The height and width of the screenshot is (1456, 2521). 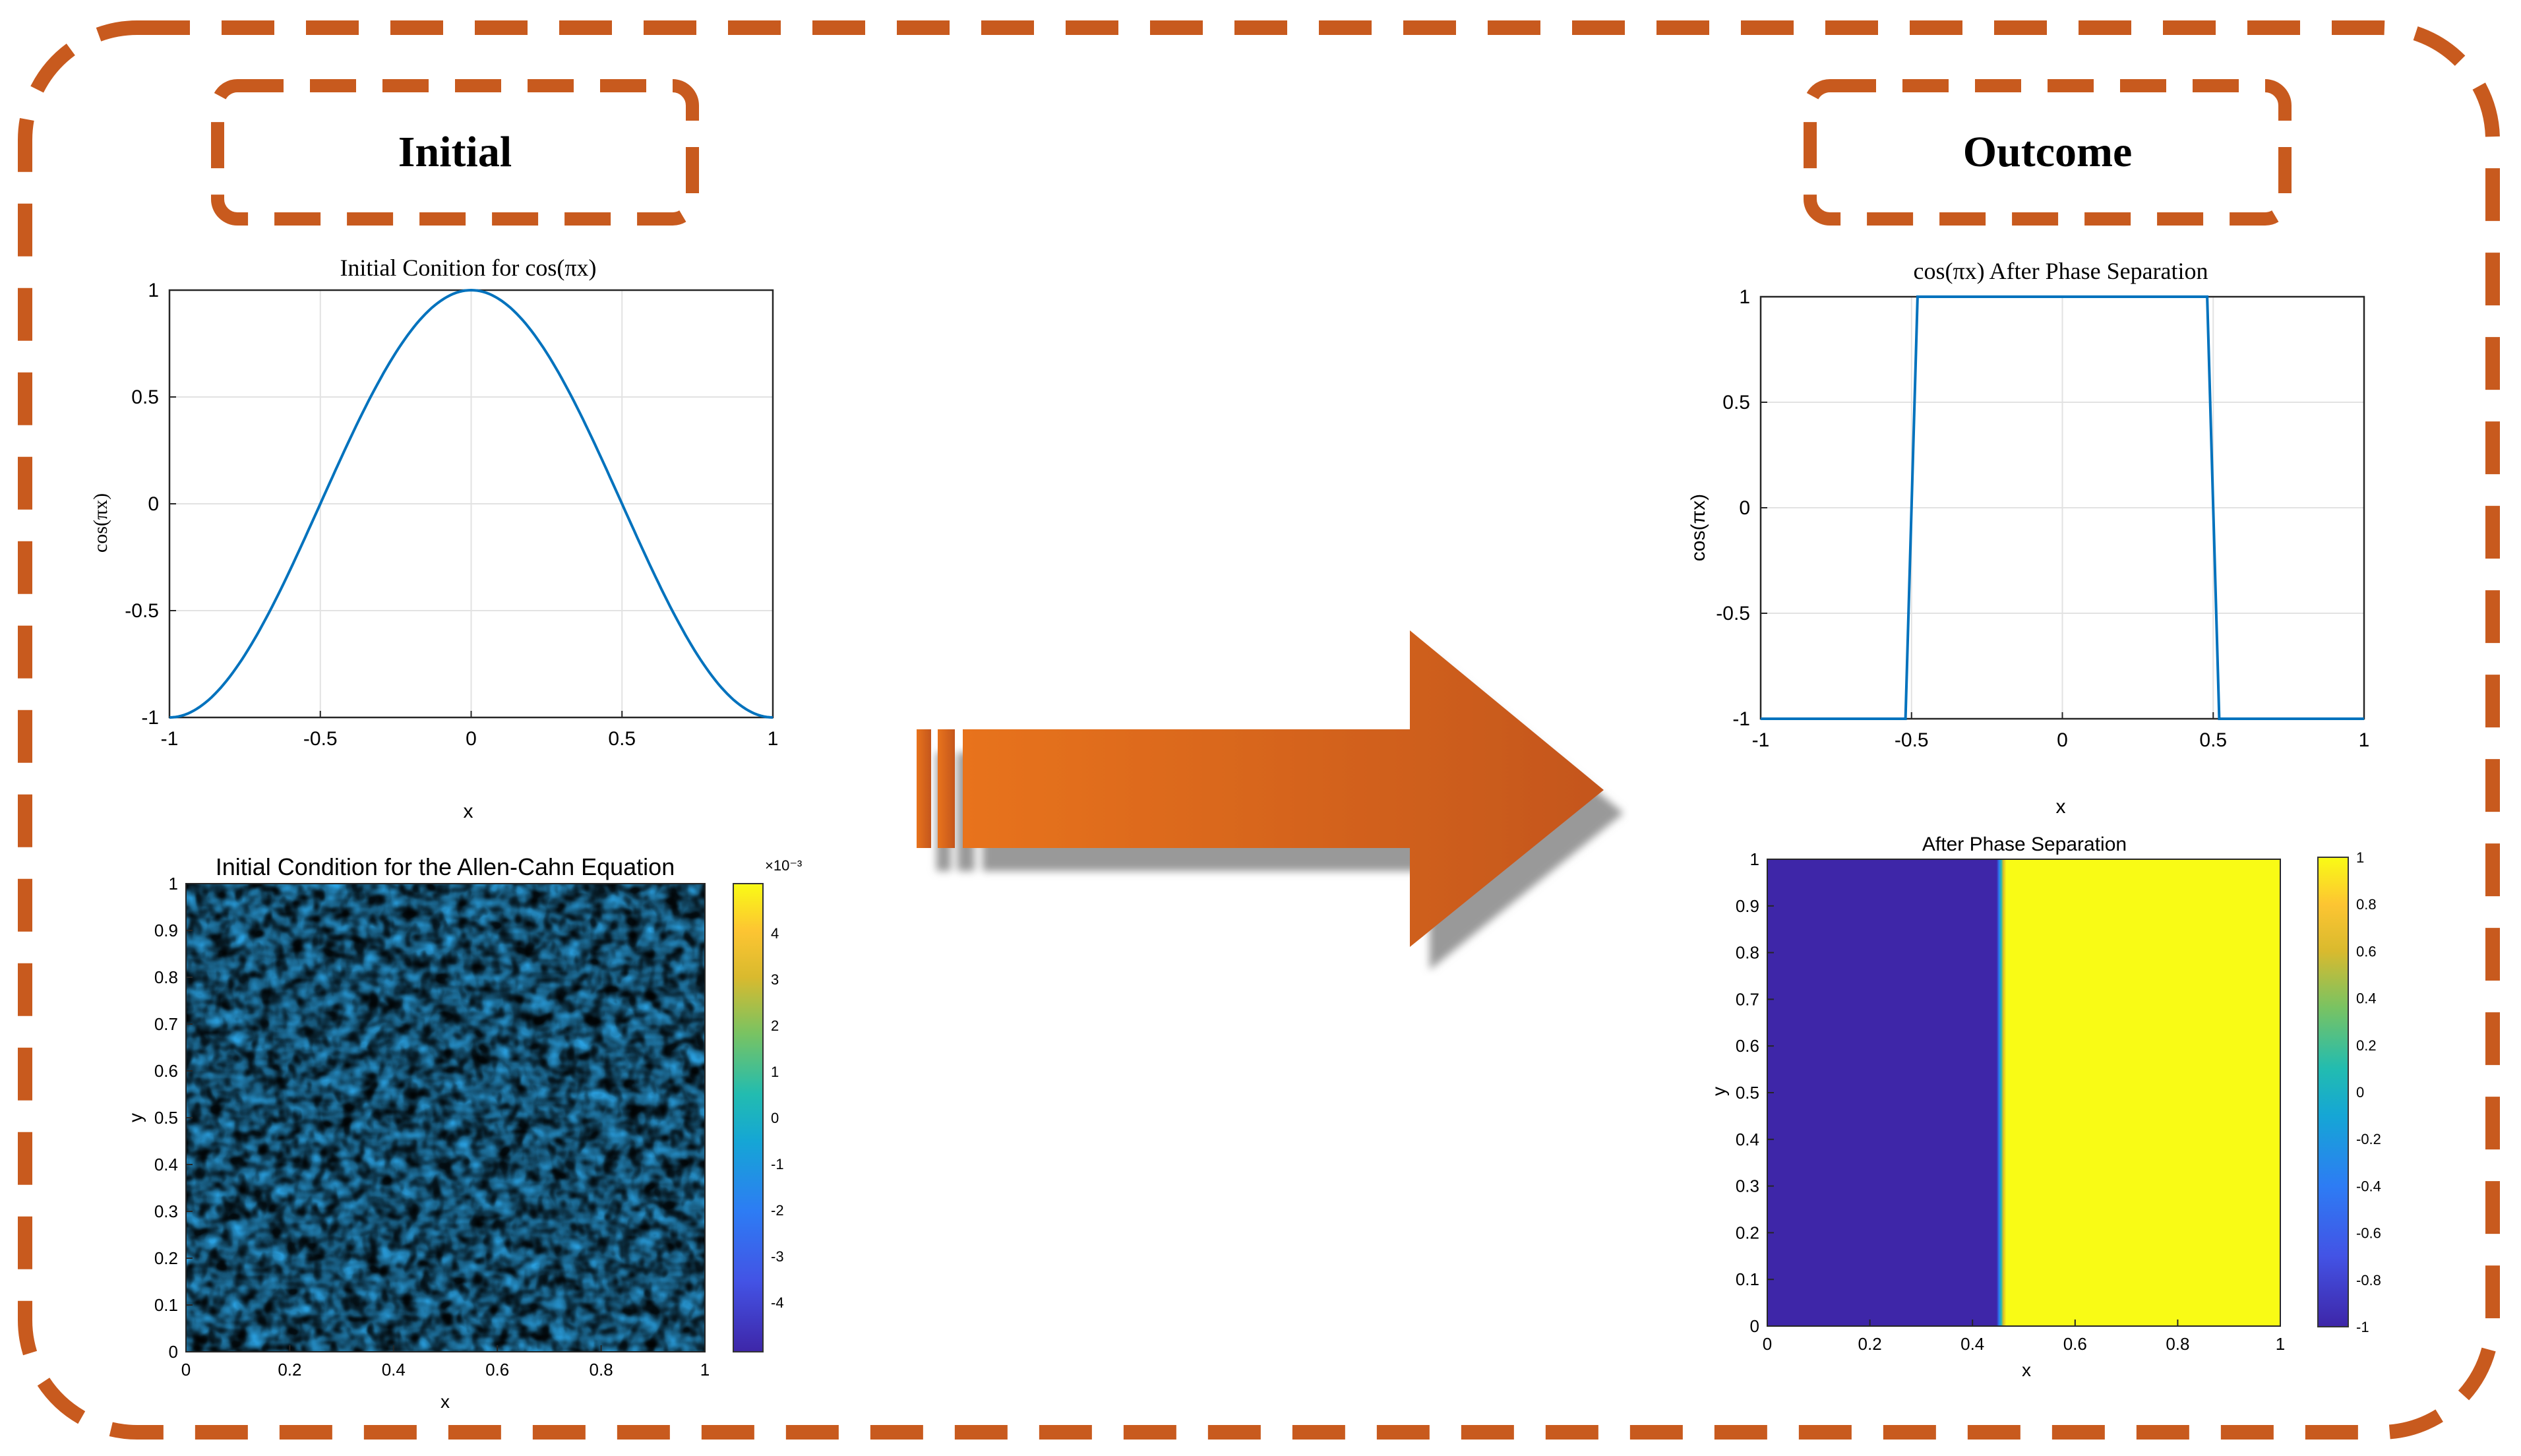 I want to click on right-arrow-icon, so click(x=1260, y=789).